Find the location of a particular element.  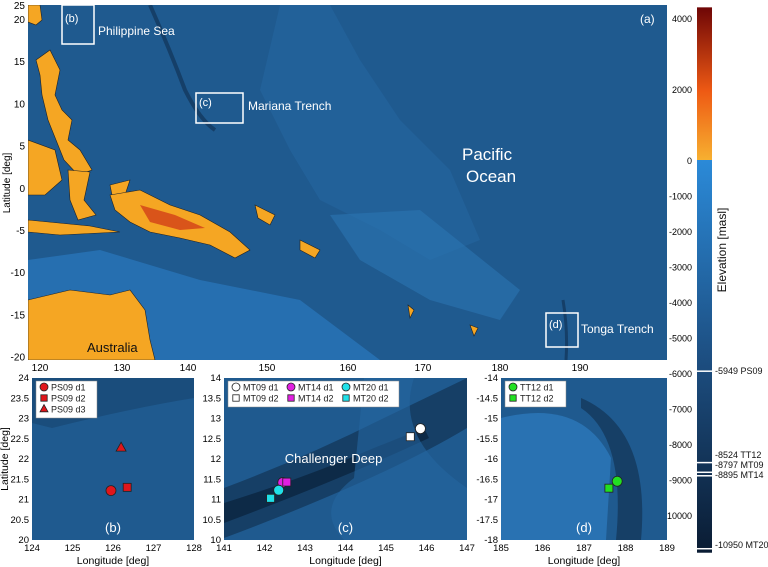

main-ytick: 10 is located at coordinates (20, 104).